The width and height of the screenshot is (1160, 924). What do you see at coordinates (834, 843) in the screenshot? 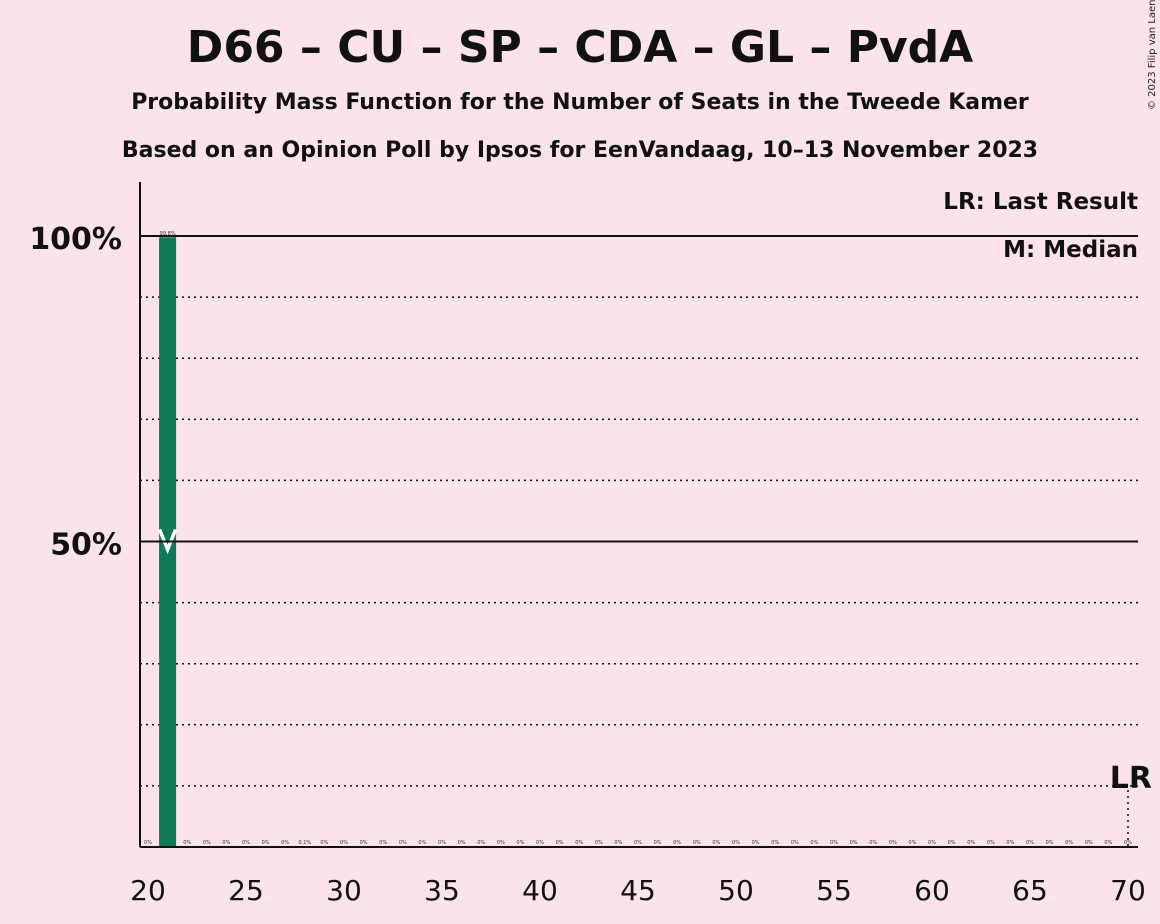
I see `data-label-55: 0%` at bounding box center [834, 843].